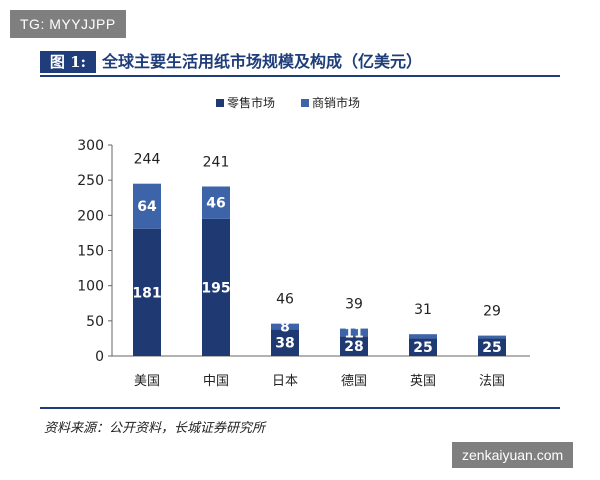  Describe the element at coordinates (300, 408) in the screenshot. I see `source-divider` at that location.